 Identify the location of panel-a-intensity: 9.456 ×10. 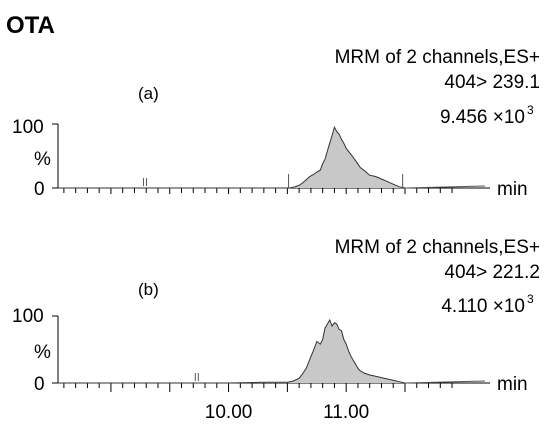
(482, 117).